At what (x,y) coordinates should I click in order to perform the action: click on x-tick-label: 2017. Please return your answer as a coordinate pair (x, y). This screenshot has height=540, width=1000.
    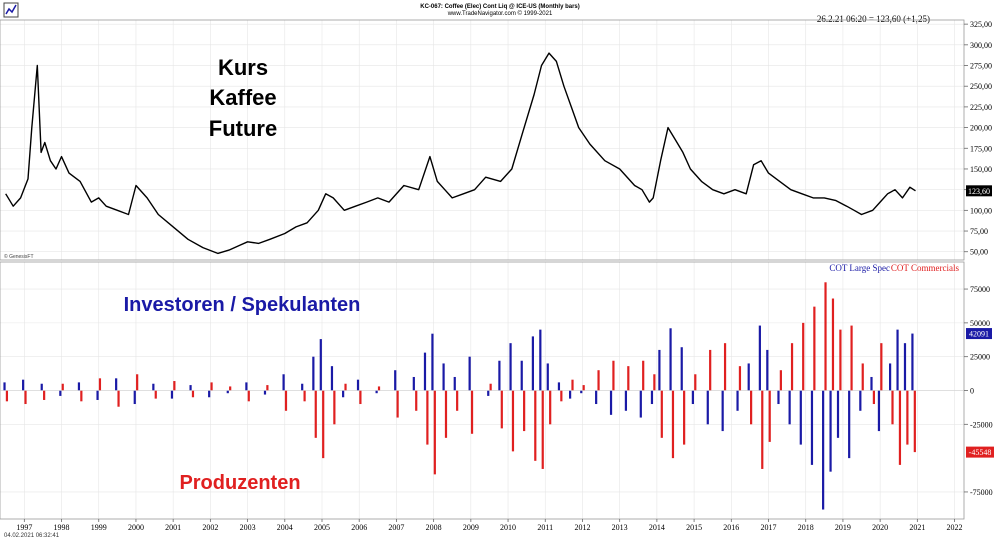
    Looking at the image, I should click on (769, 527).